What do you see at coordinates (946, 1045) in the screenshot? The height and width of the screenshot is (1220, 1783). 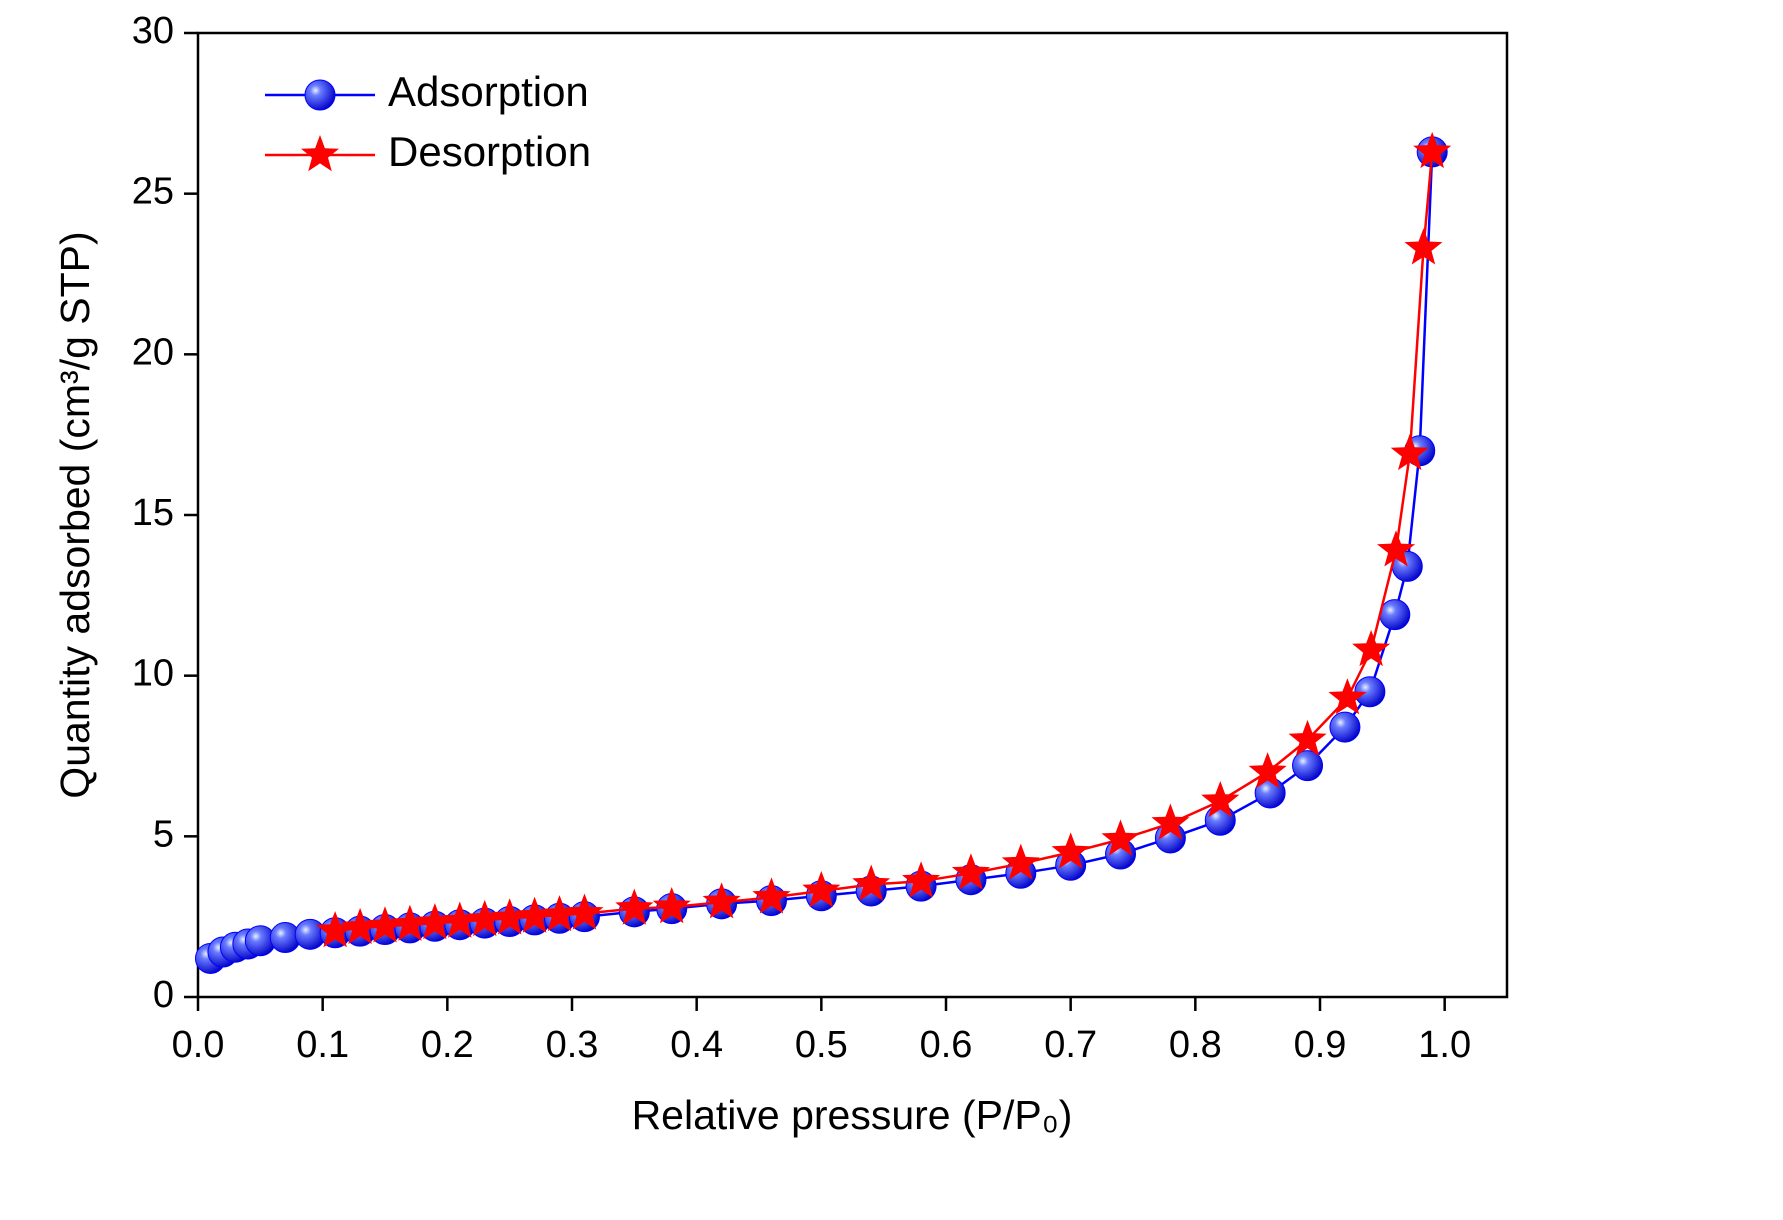 I see `x-tick-label: 0.6` at bounding box center [946, 1045].